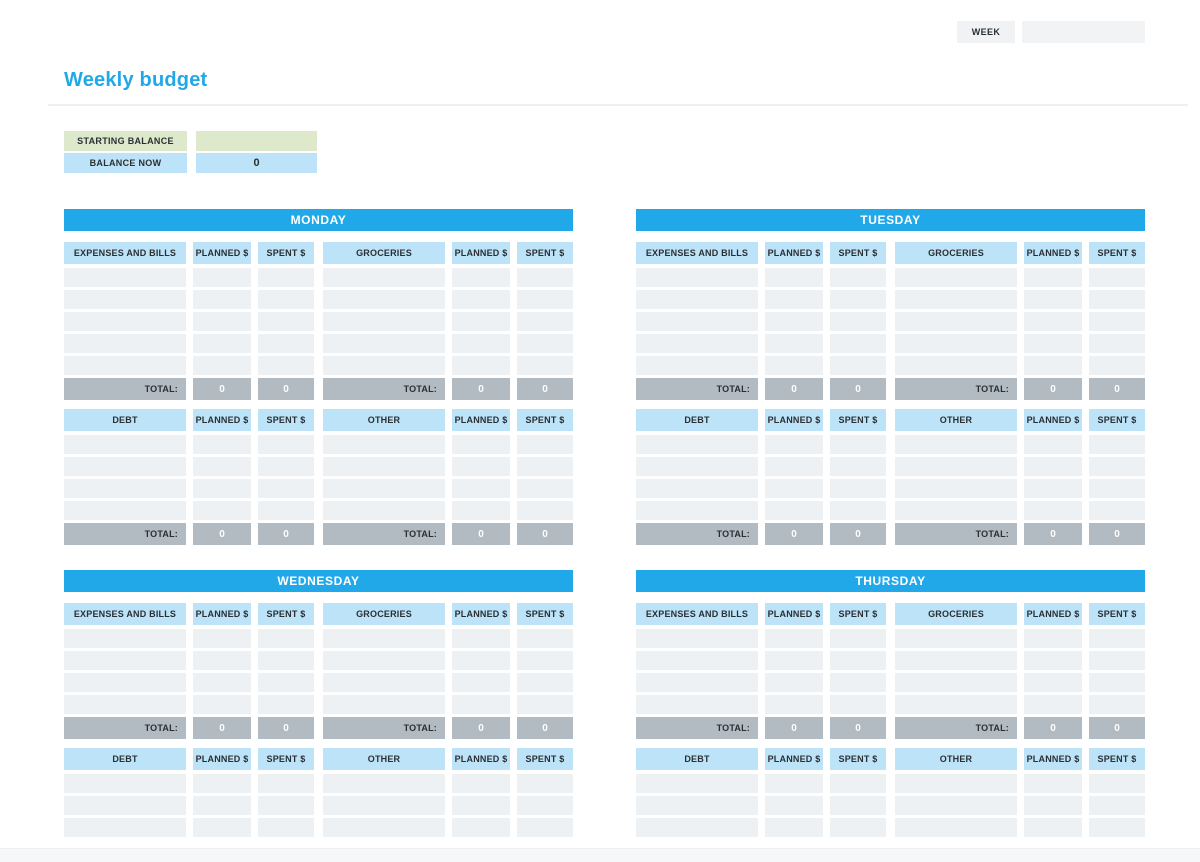 Image resolution: width=1200 pixels, height=862 pixels. Describe the element at coordinates (1083, 32) in the screenshot. I see `week-value-cell` at that location.